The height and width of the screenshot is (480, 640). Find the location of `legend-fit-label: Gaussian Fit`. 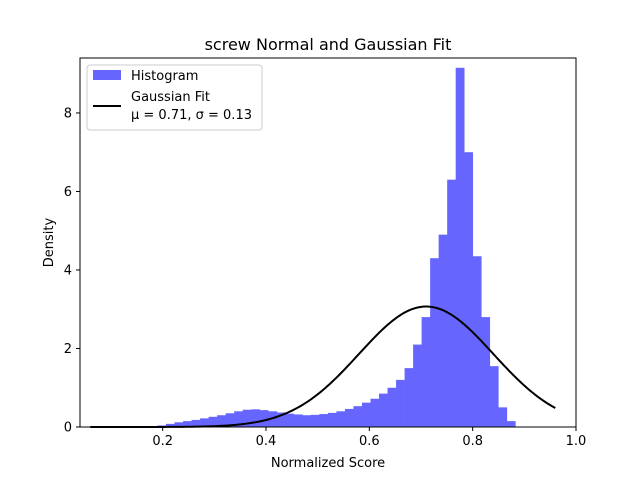

legend-fit-label: Gaussian Fit is located at coordinates (170, 97).